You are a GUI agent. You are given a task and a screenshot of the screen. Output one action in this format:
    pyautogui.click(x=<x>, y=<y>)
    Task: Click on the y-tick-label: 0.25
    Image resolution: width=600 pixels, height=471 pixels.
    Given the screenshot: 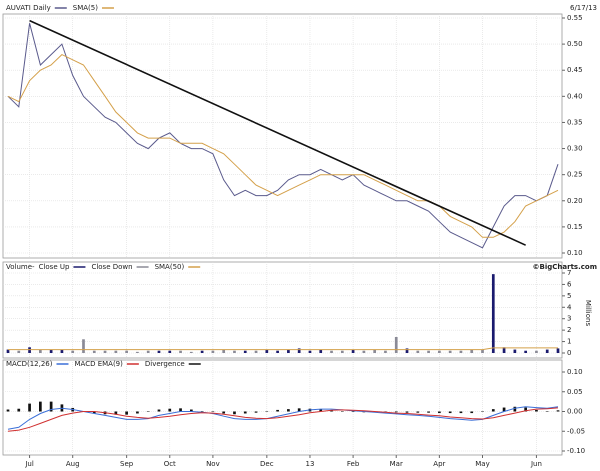 What is the action you would take?
    pyautogui.click(x=575, y=175)
    